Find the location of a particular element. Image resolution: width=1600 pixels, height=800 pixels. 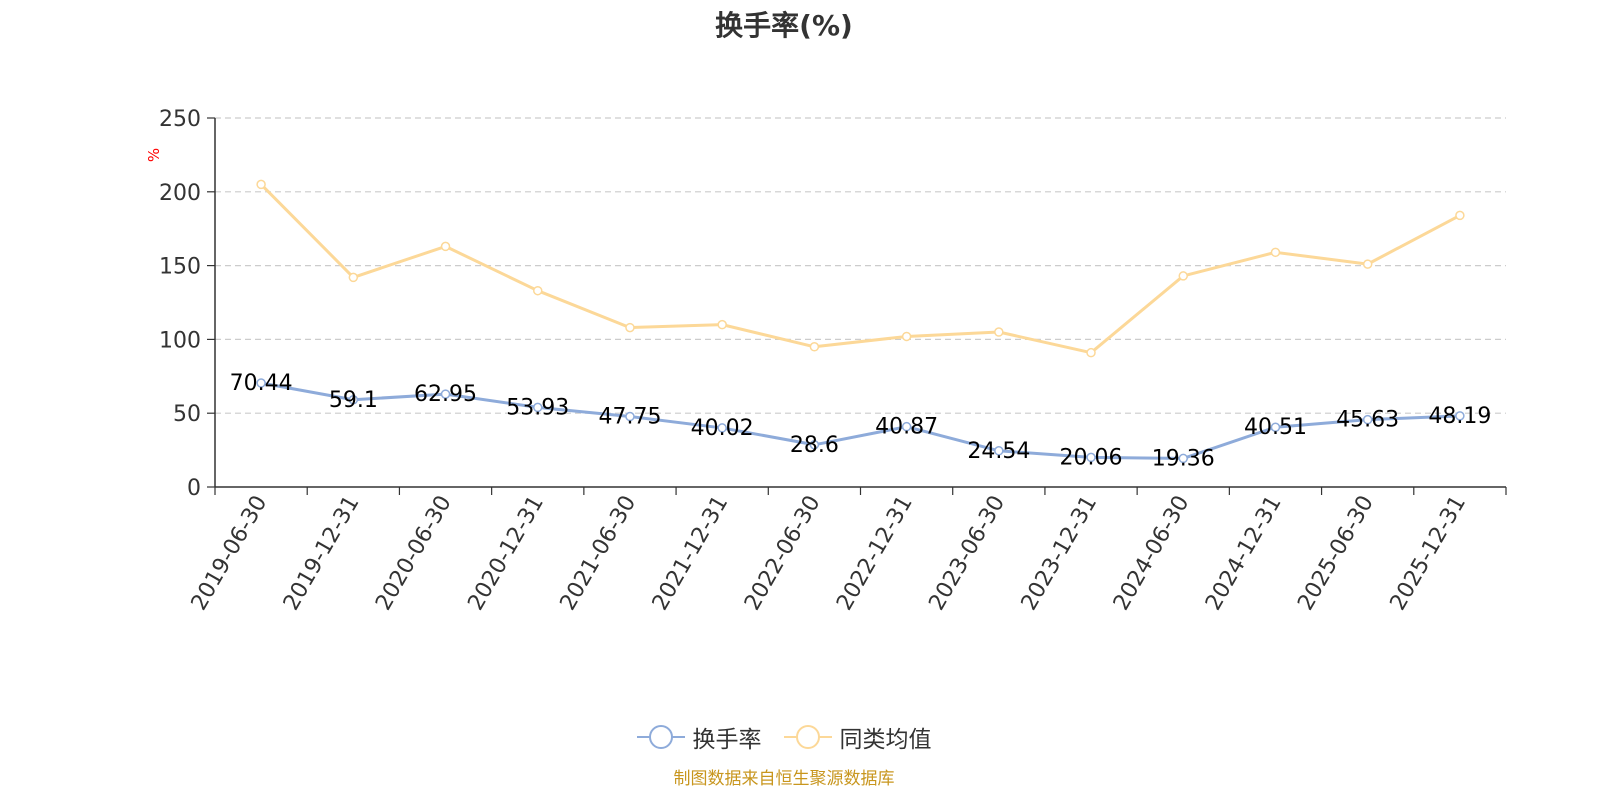

legend-item: 同类均值 is located at coordinates (857, 737).